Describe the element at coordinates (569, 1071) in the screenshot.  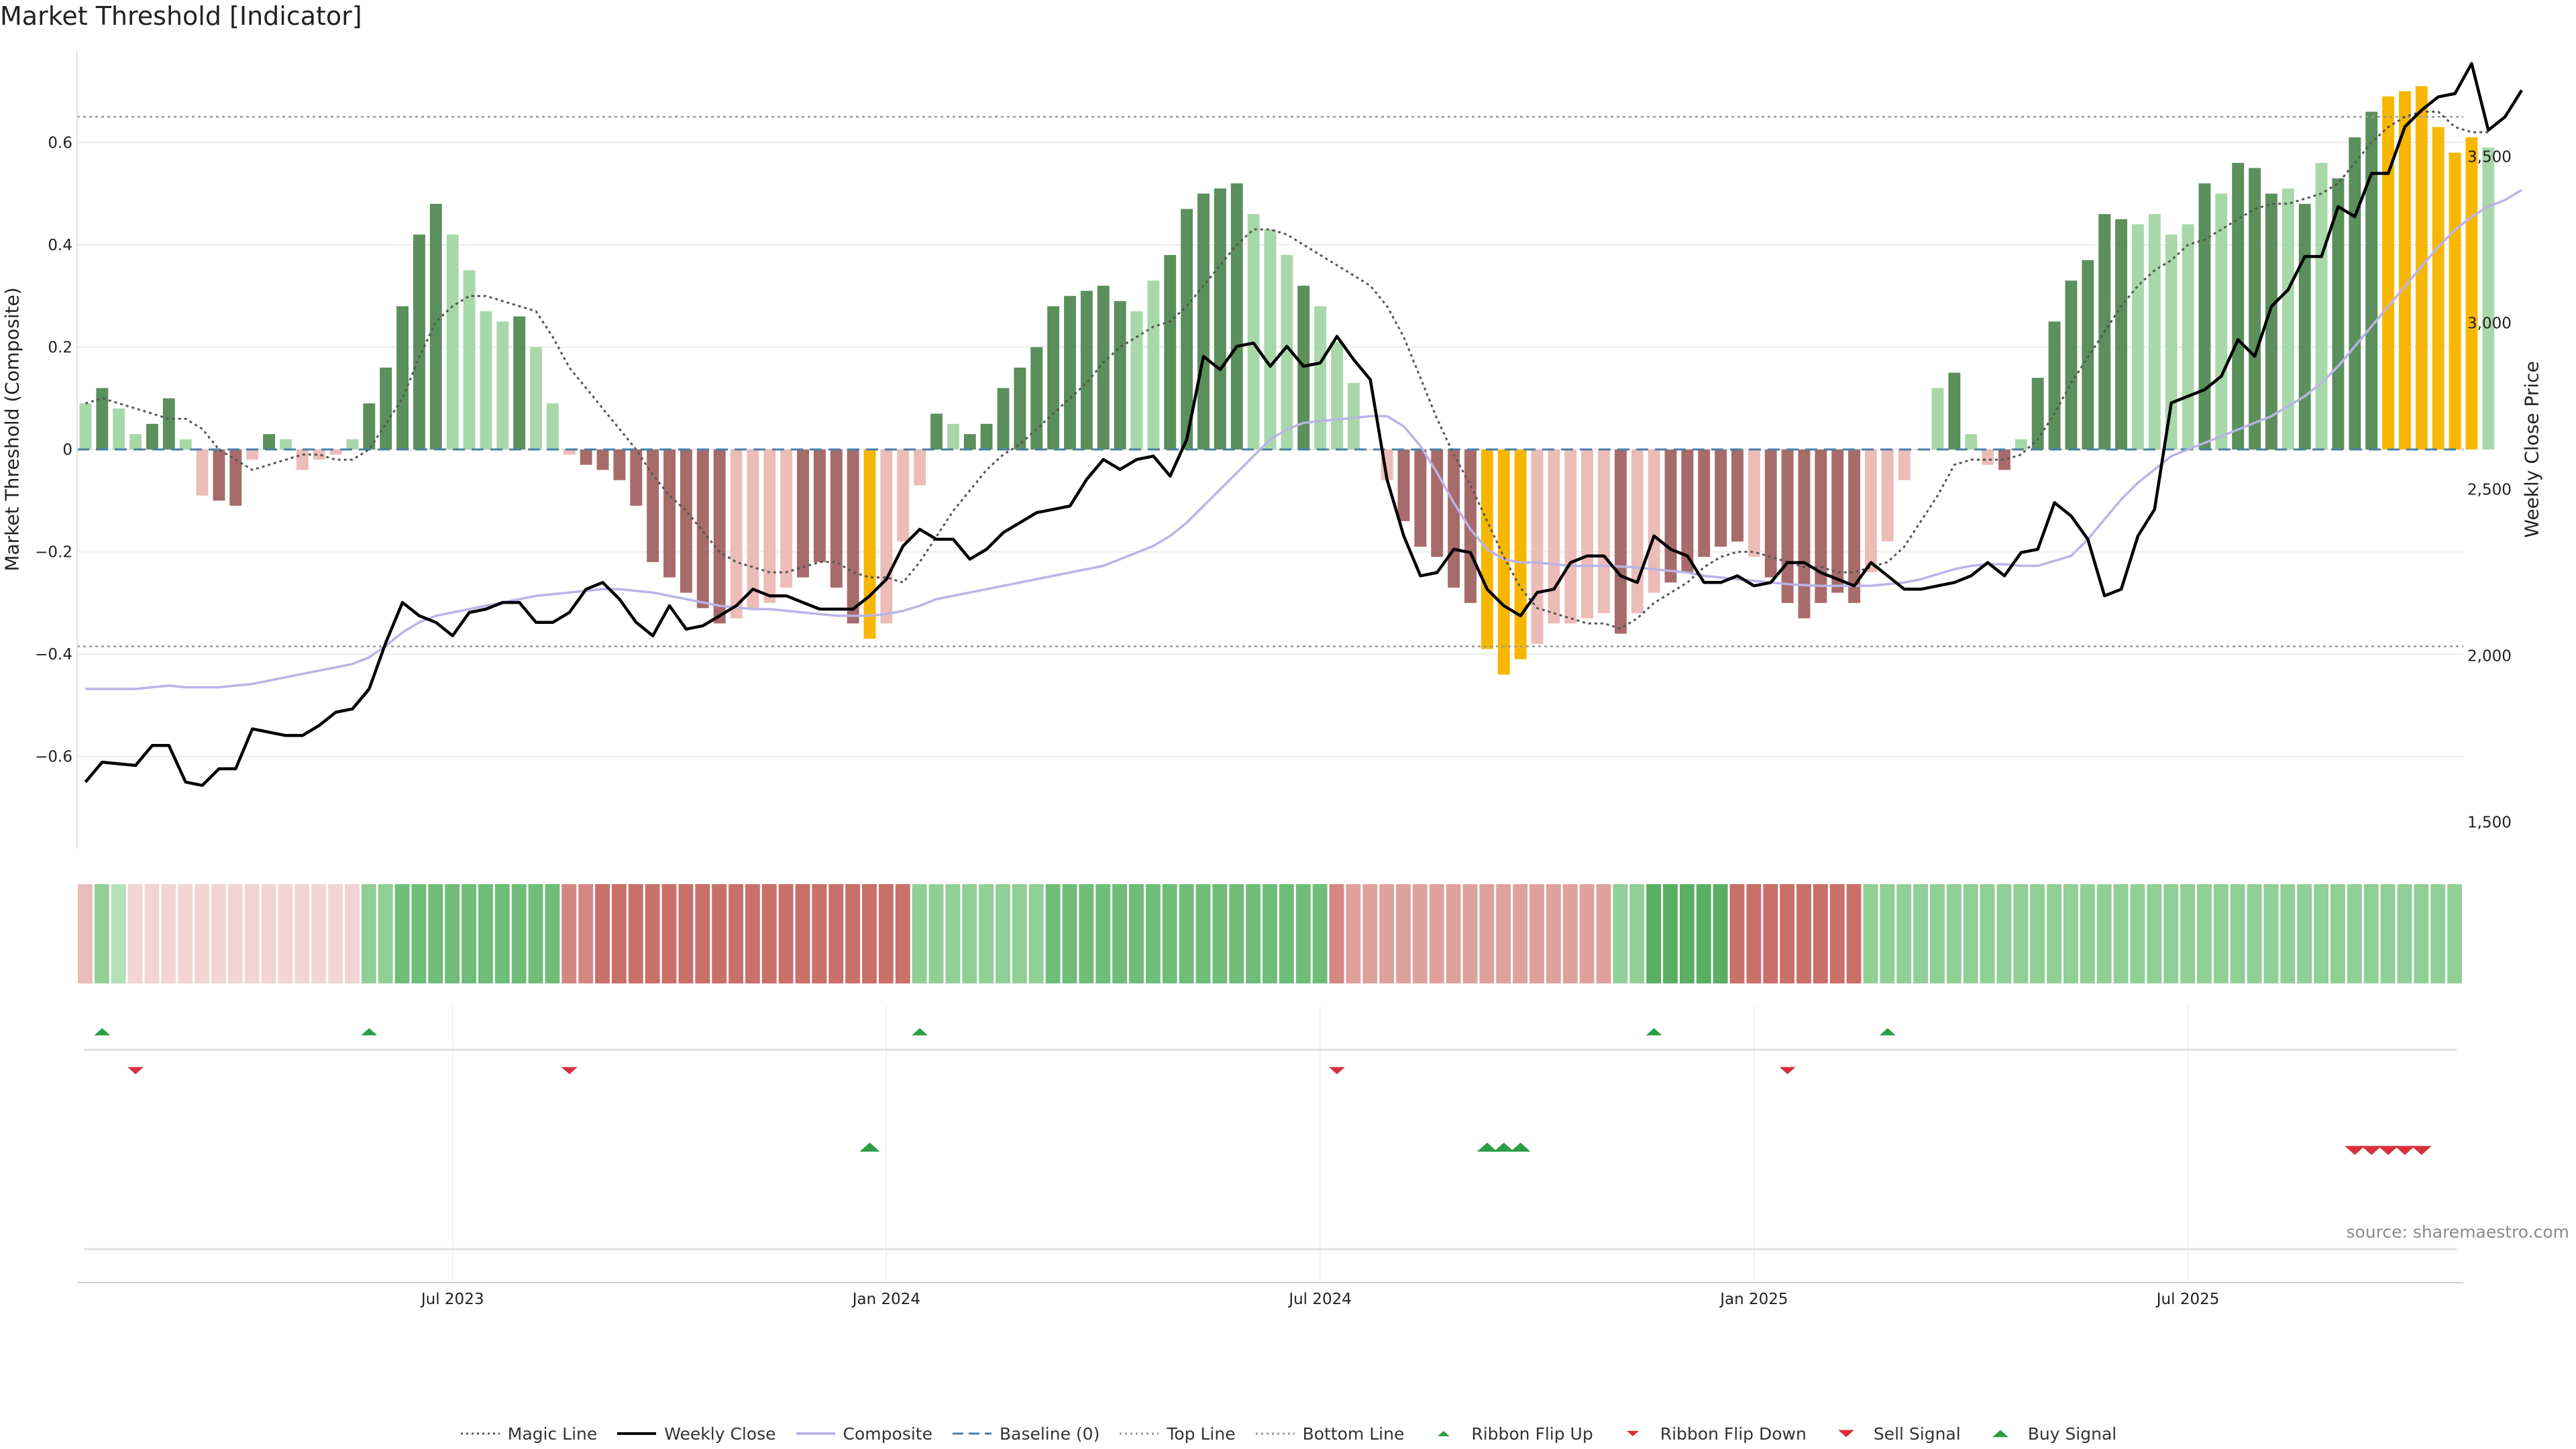
I see `ribbon-flip-down-marker` at that location.